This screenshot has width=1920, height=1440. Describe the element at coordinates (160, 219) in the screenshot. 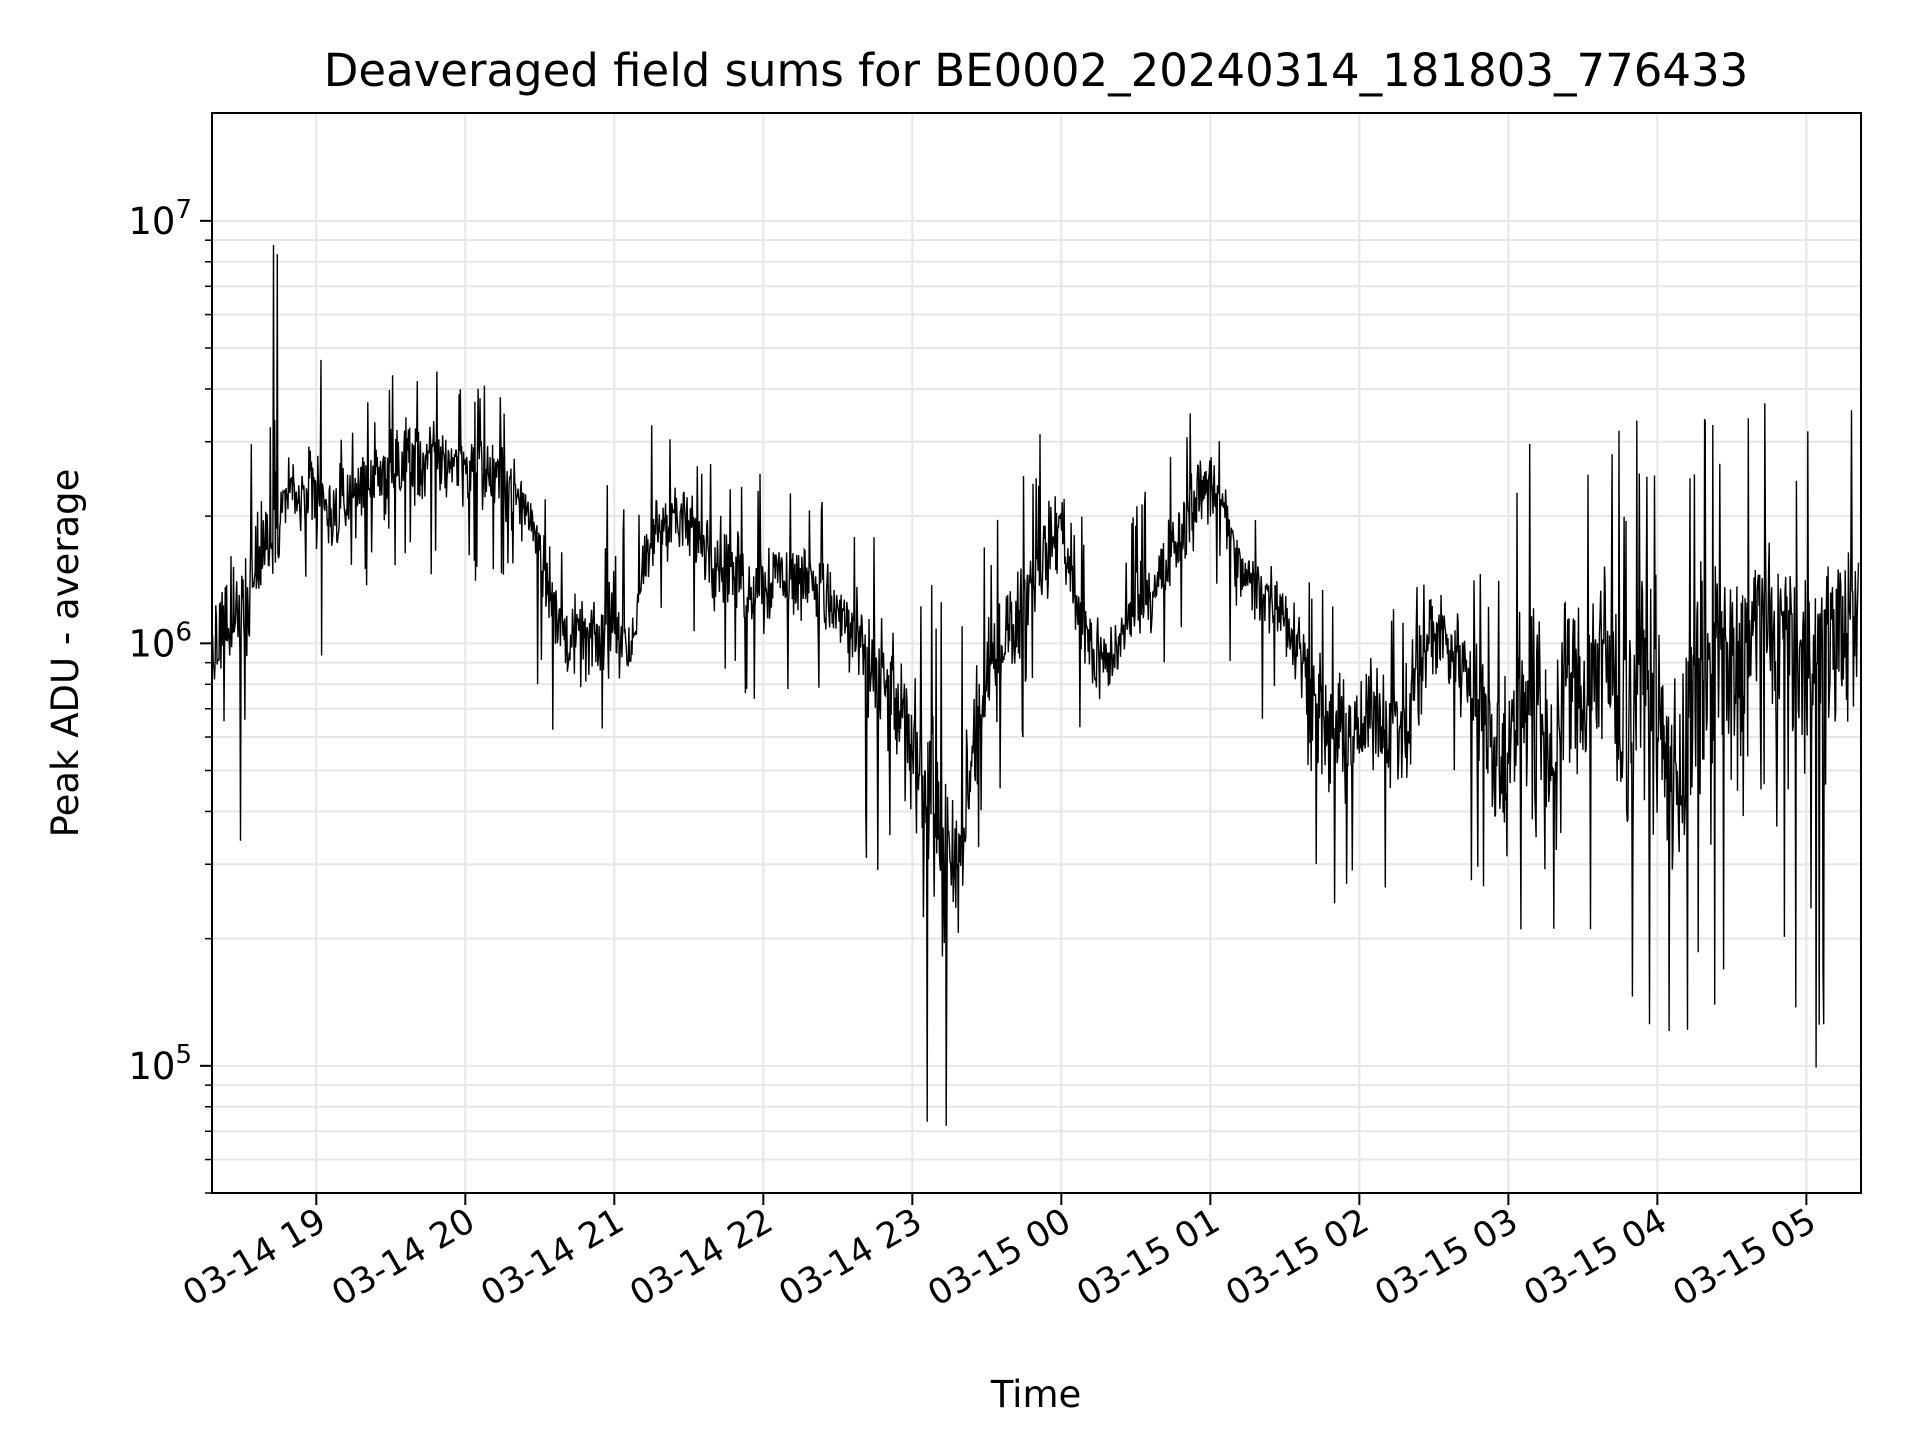

I see `y-tick-label: 107` at that location.